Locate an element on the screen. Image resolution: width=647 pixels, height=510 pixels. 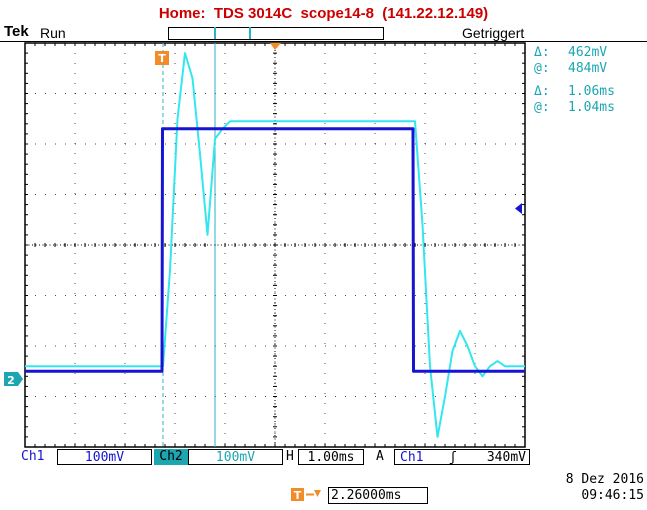
record-cursor-right is located at coordinates (250, 33).